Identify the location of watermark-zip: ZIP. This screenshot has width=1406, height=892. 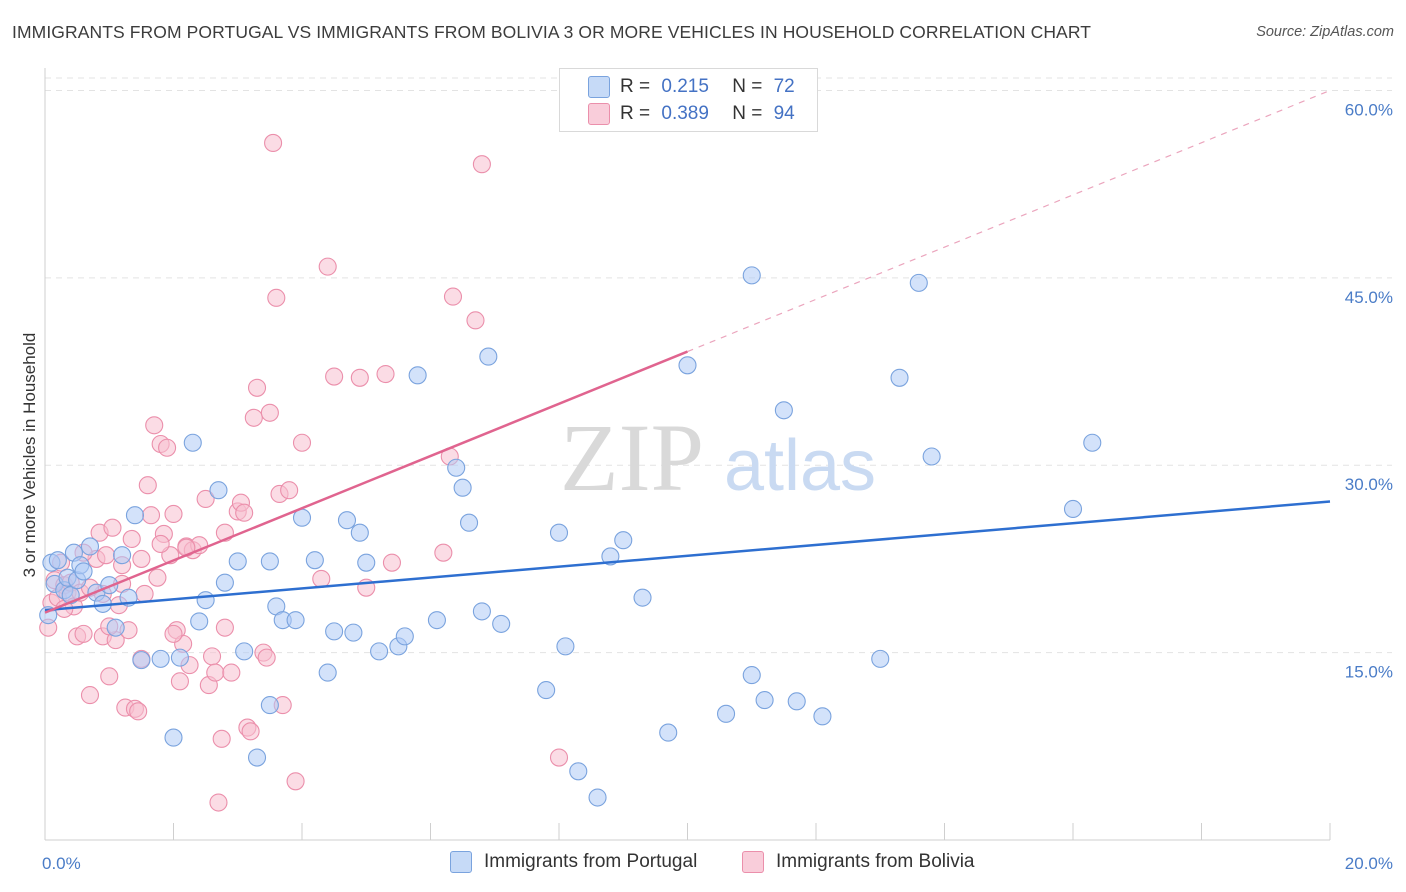
(632, 457).